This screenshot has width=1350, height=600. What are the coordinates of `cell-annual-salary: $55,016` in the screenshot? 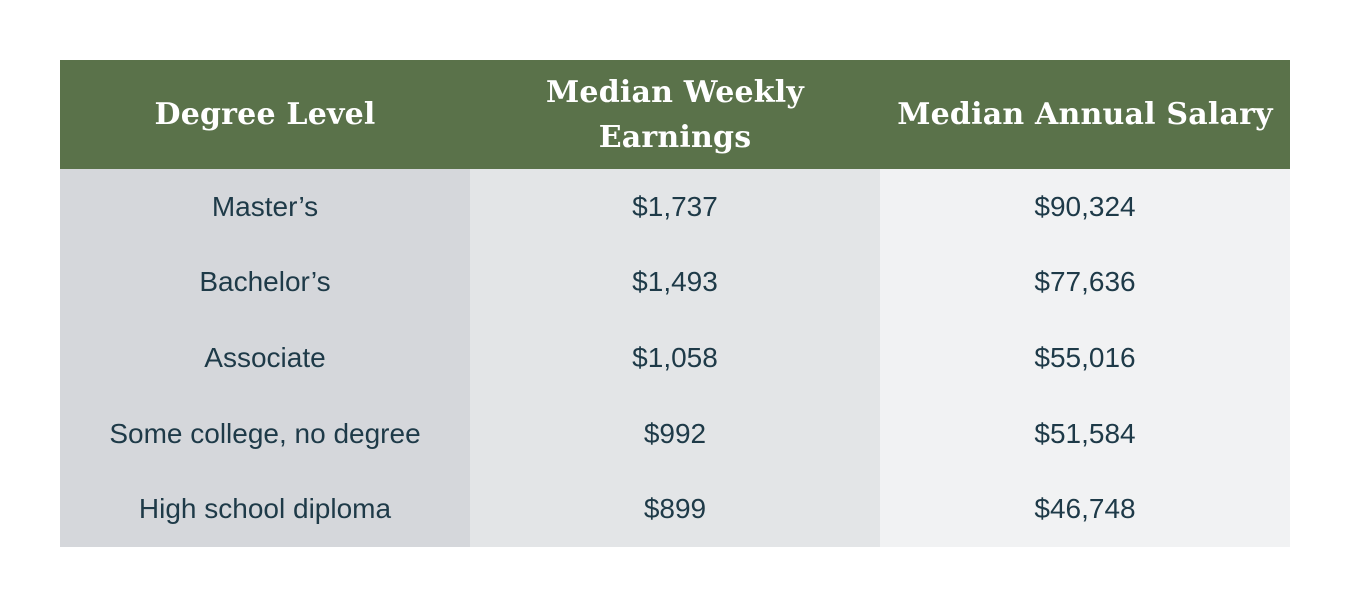 It's located at (1085, 358).